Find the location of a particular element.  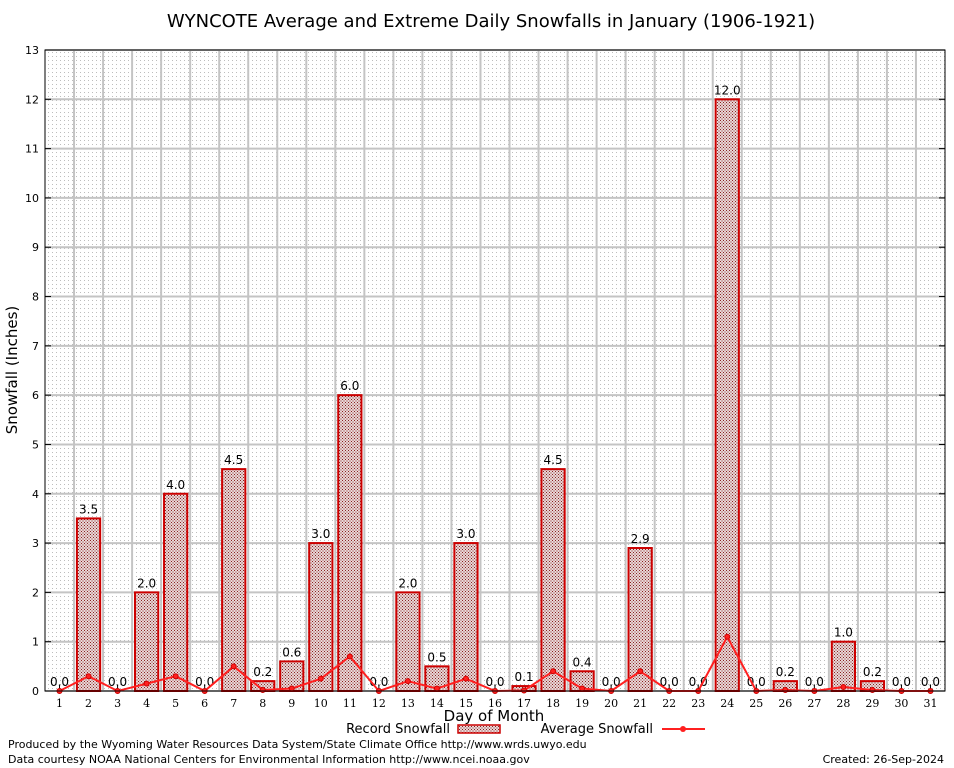

legend: Record Snowfall Average Snowfall is located at coordinates (525, 729).